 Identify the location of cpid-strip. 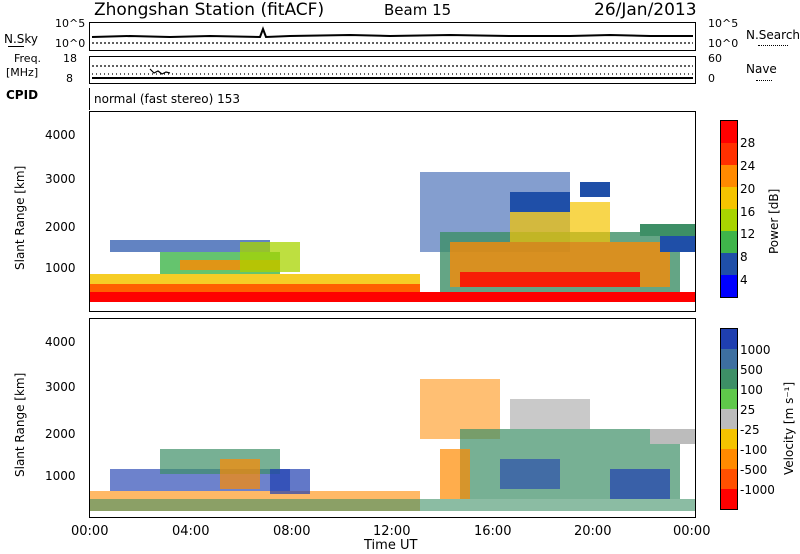
(392, 99).